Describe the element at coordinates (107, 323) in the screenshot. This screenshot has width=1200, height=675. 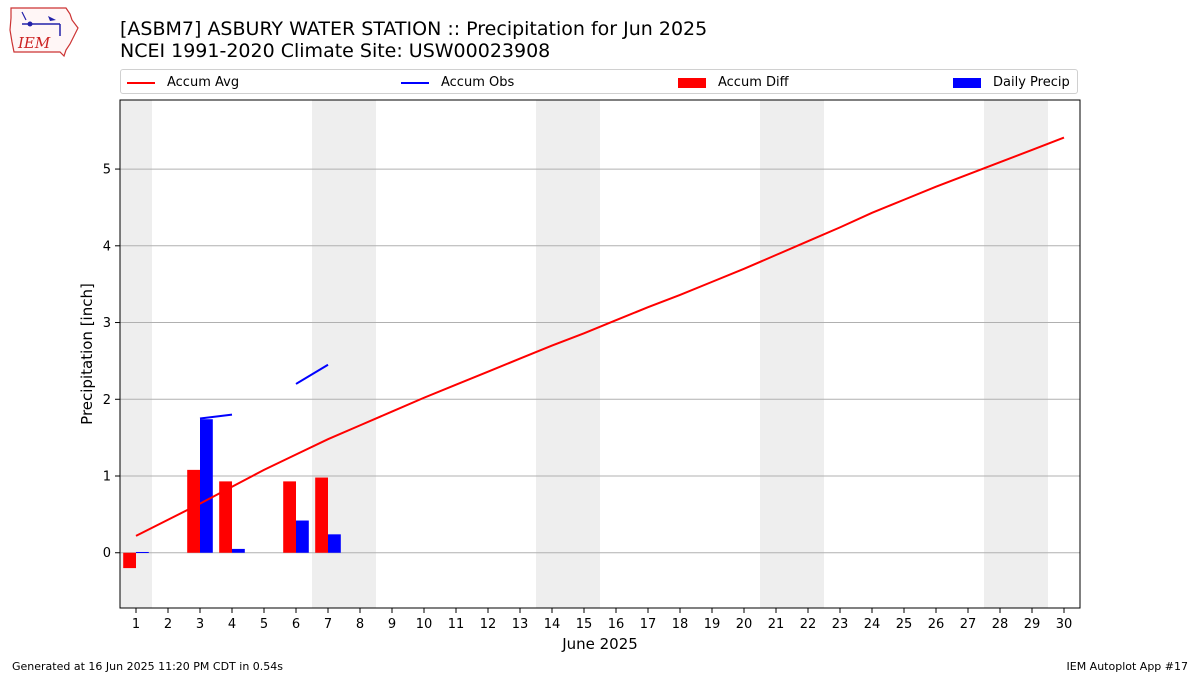
I see `y-tick-label: 3` at that location.